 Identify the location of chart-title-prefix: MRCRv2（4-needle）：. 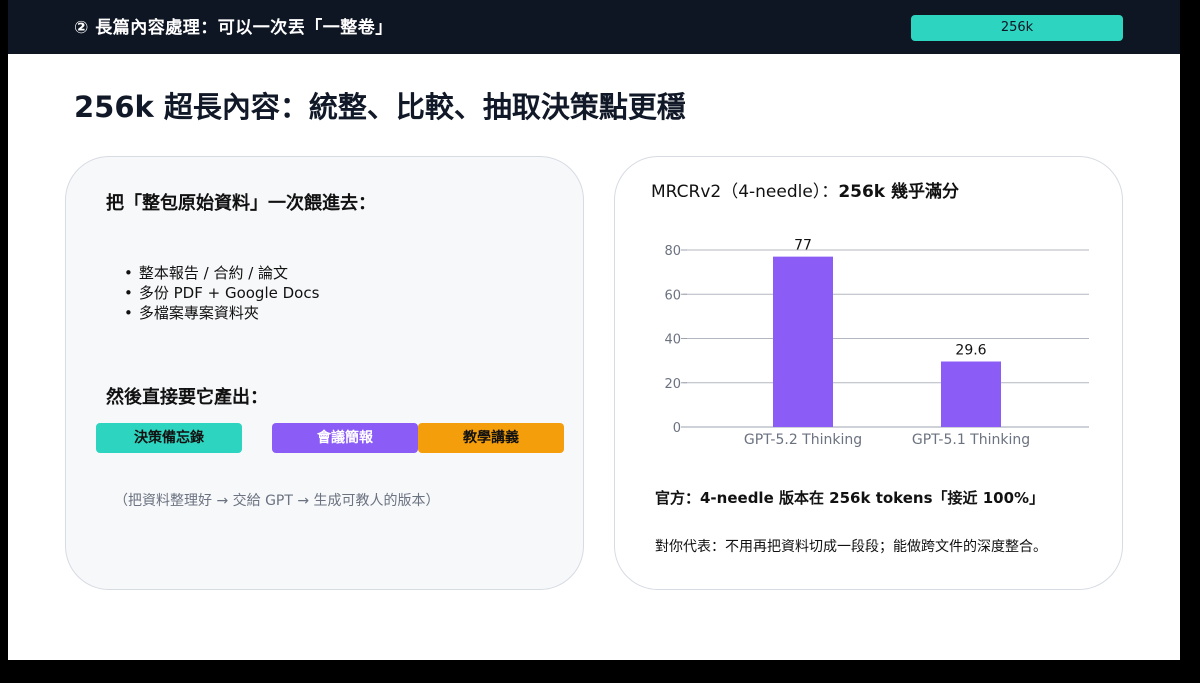
(745, 192).